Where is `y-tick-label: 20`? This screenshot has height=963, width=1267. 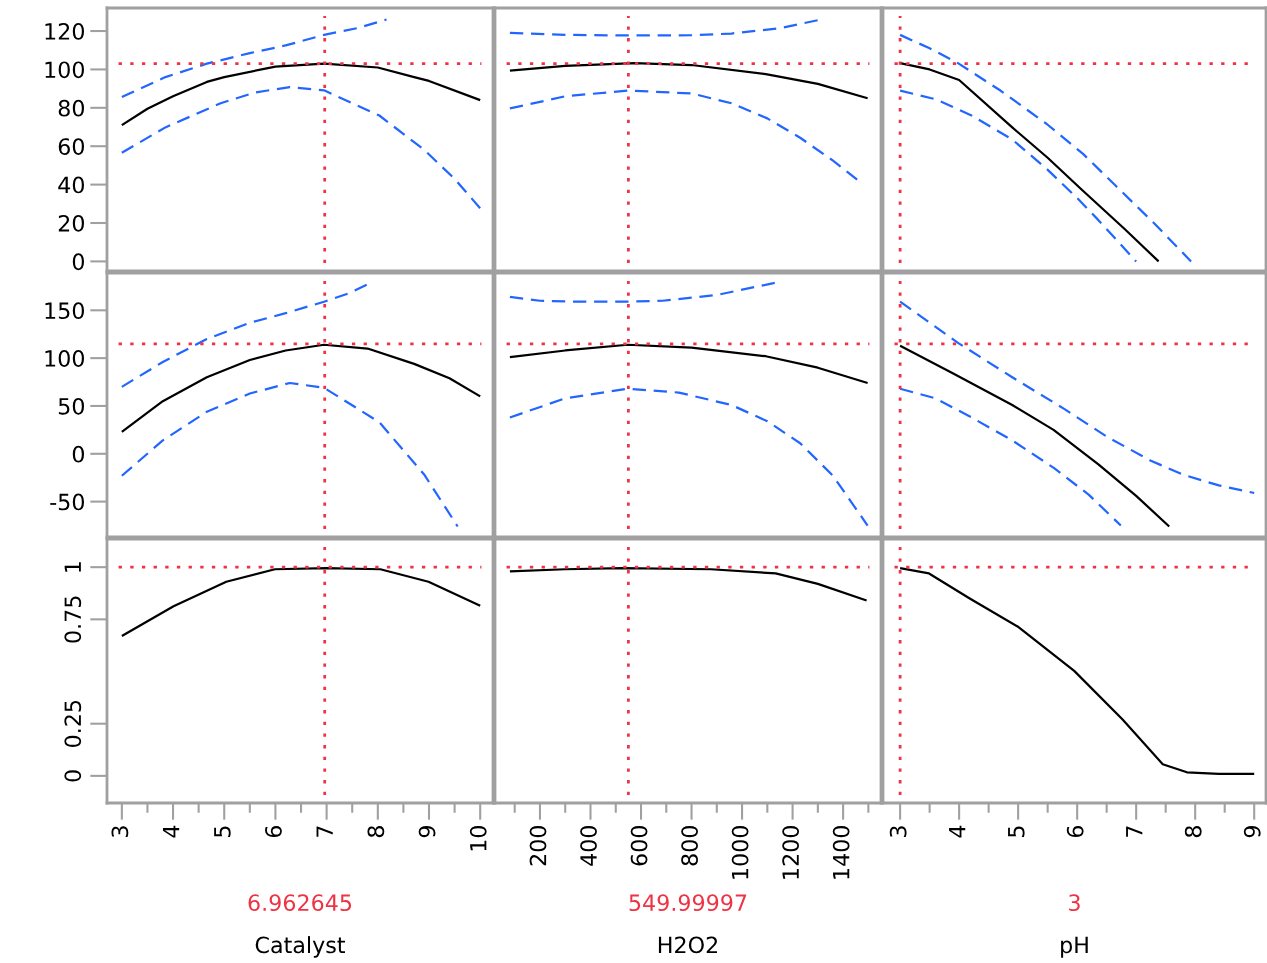
y-tick-label: 20 is located at coordinates (71, 223).